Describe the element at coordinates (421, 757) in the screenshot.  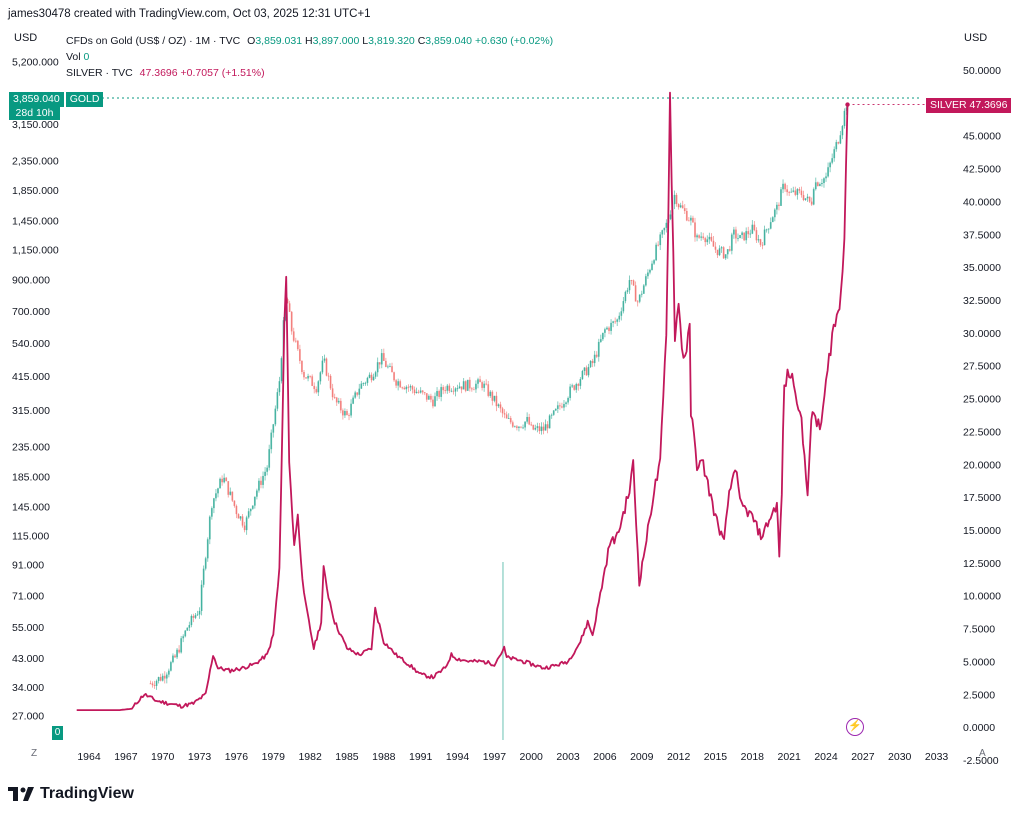
I see `x-tick-label: 1991` at that location.